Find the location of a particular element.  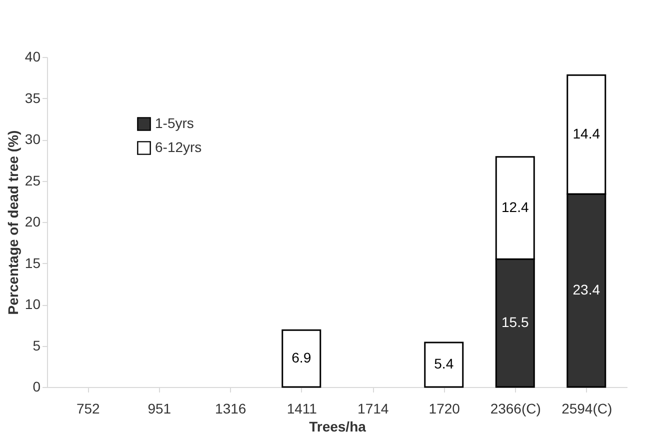

x-tick-label: 951 is located at coordinates (160, 408).